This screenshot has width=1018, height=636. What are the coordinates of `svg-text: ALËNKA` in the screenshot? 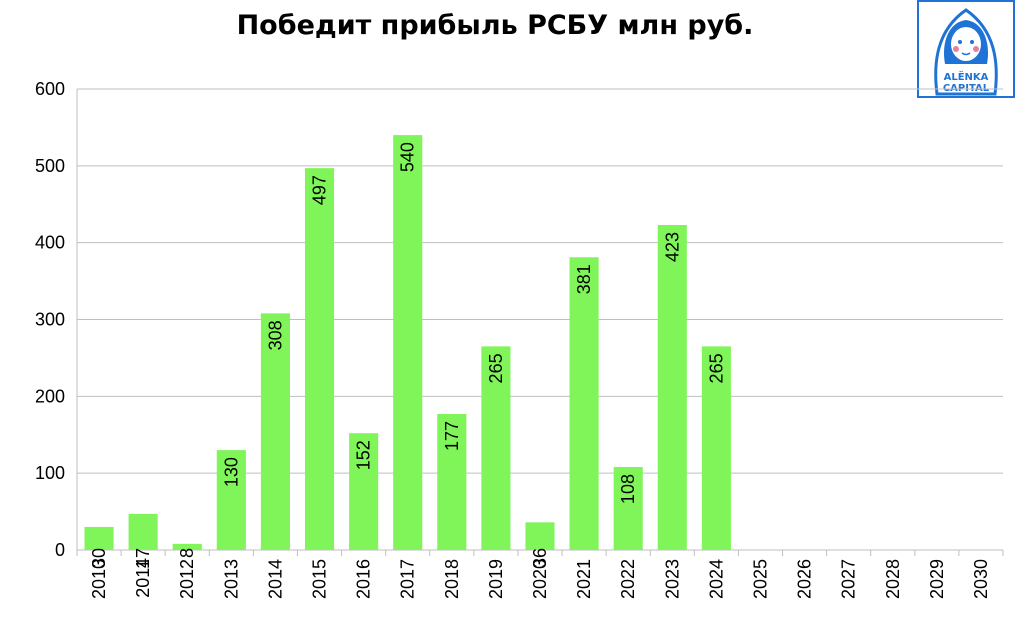 It's located at (966, 76).